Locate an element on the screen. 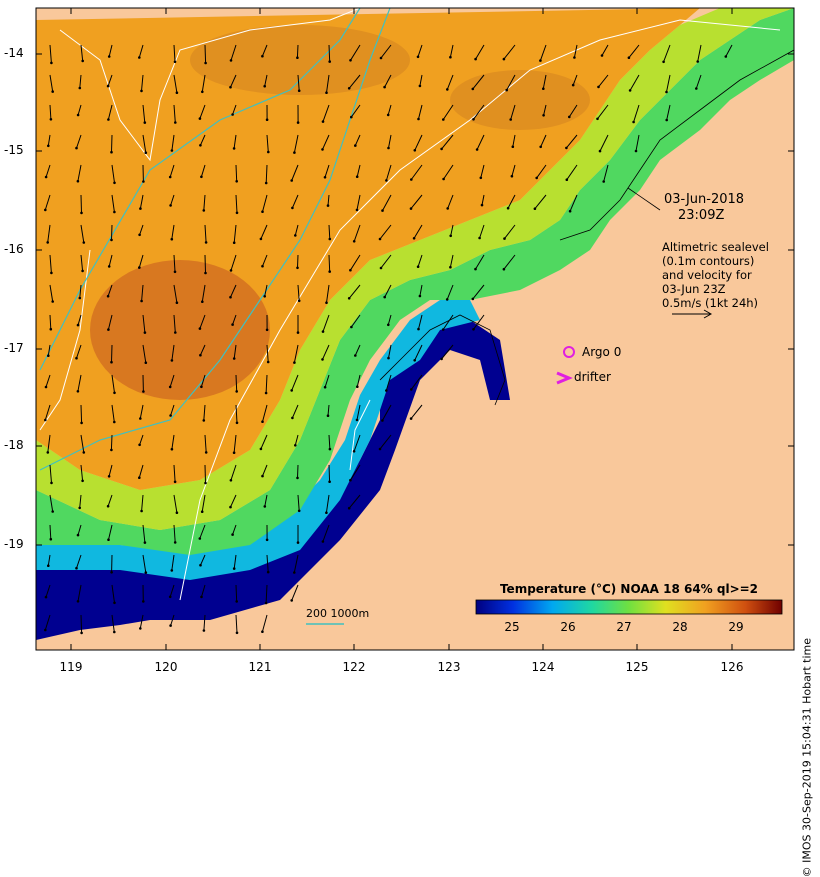  colorbar is located at coordinates (629, 607).